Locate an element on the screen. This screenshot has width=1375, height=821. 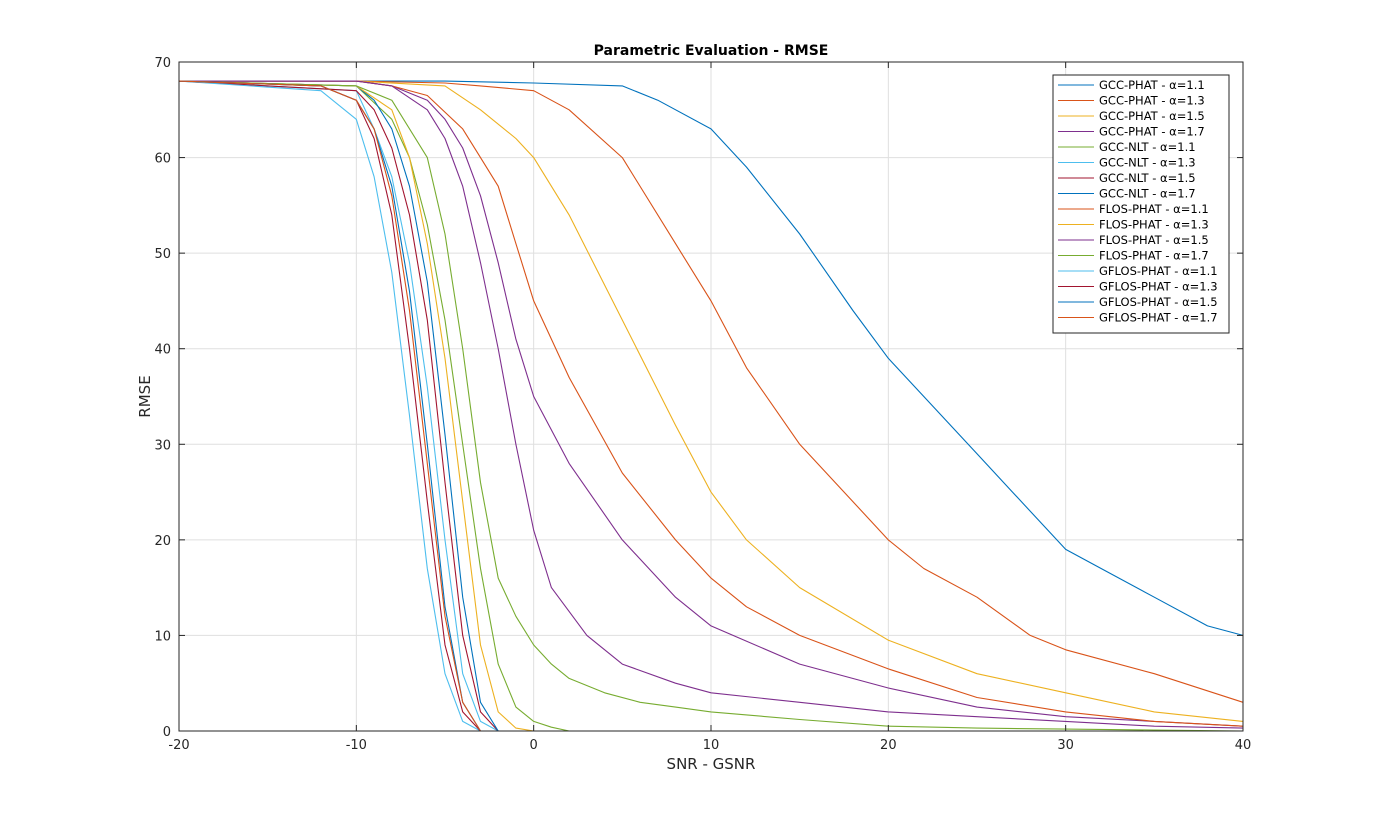
legend-entry: GFLOS-PHAT - α=1.3 is located at coordinates (1158, 287).